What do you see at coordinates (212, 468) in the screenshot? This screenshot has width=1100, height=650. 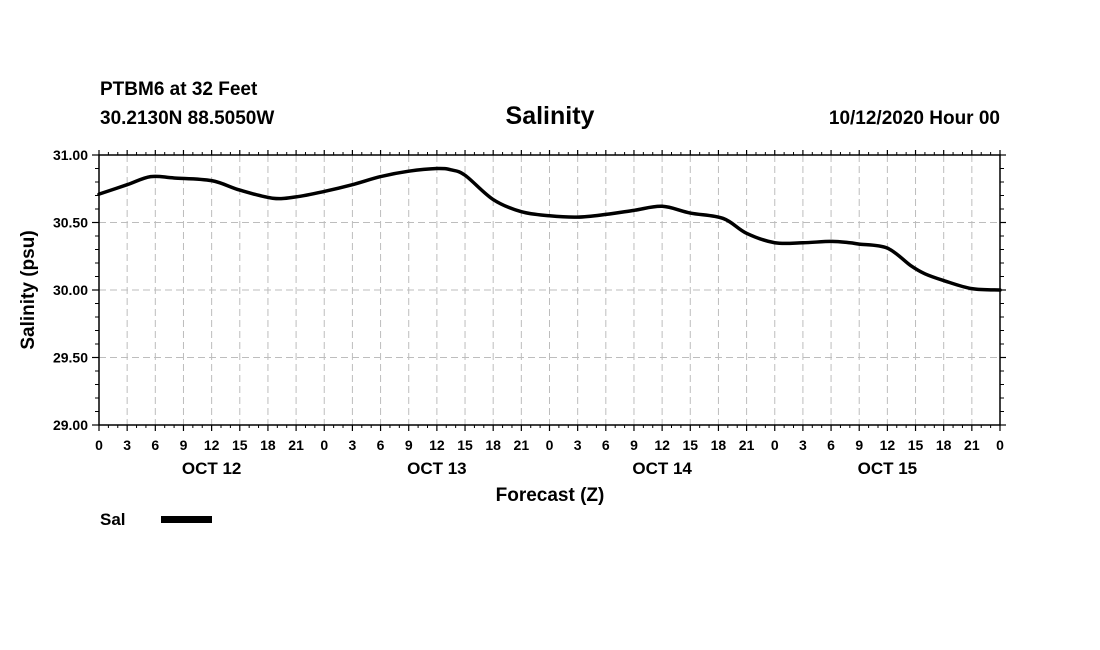 I see `day-label: OCT 12` at bounding box center [212, 468].